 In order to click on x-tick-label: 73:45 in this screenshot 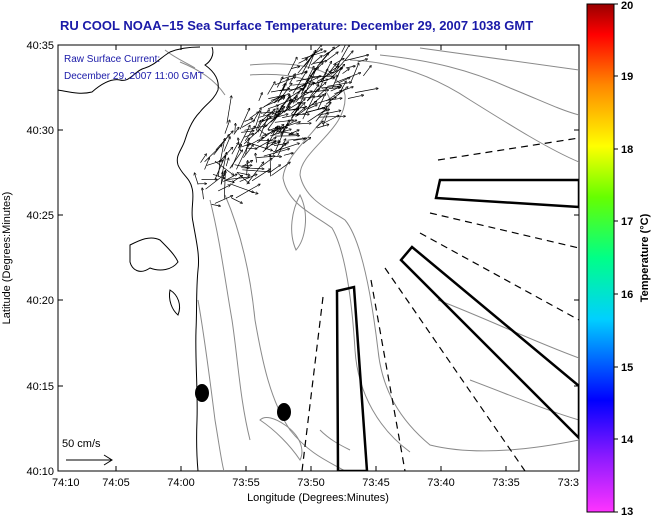, I will do `click(376, 483)`.